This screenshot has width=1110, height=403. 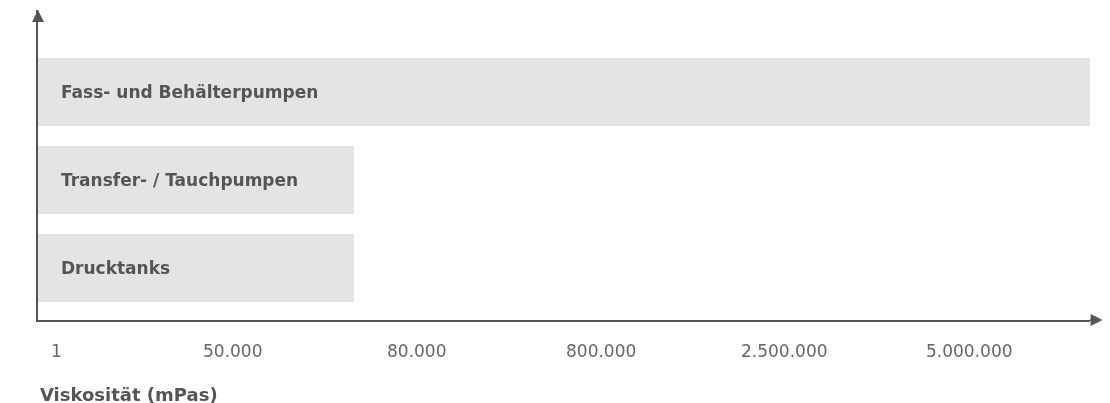 What do you see at coordinates (784, 351) in the screenshot?
I see `text: 2.500.000` at bounding box center [784, 351].